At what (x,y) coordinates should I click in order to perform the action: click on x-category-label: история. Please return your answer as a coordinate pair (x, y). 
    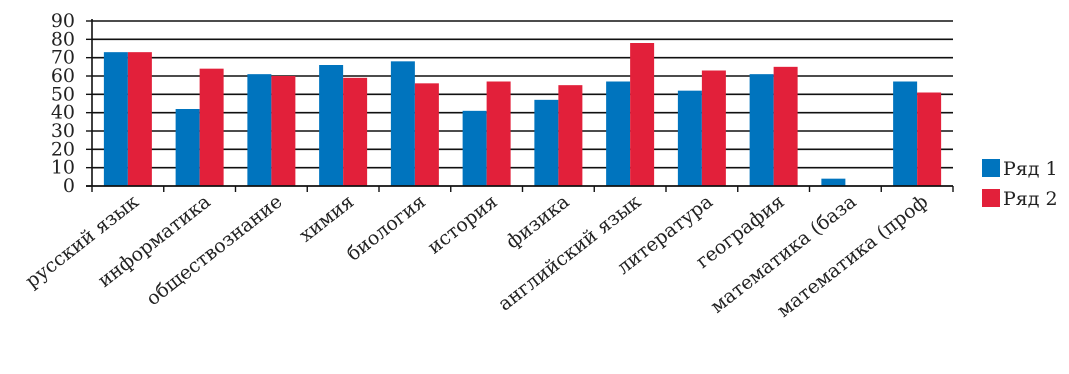
    Looking at the image, I should click on (462, 225).